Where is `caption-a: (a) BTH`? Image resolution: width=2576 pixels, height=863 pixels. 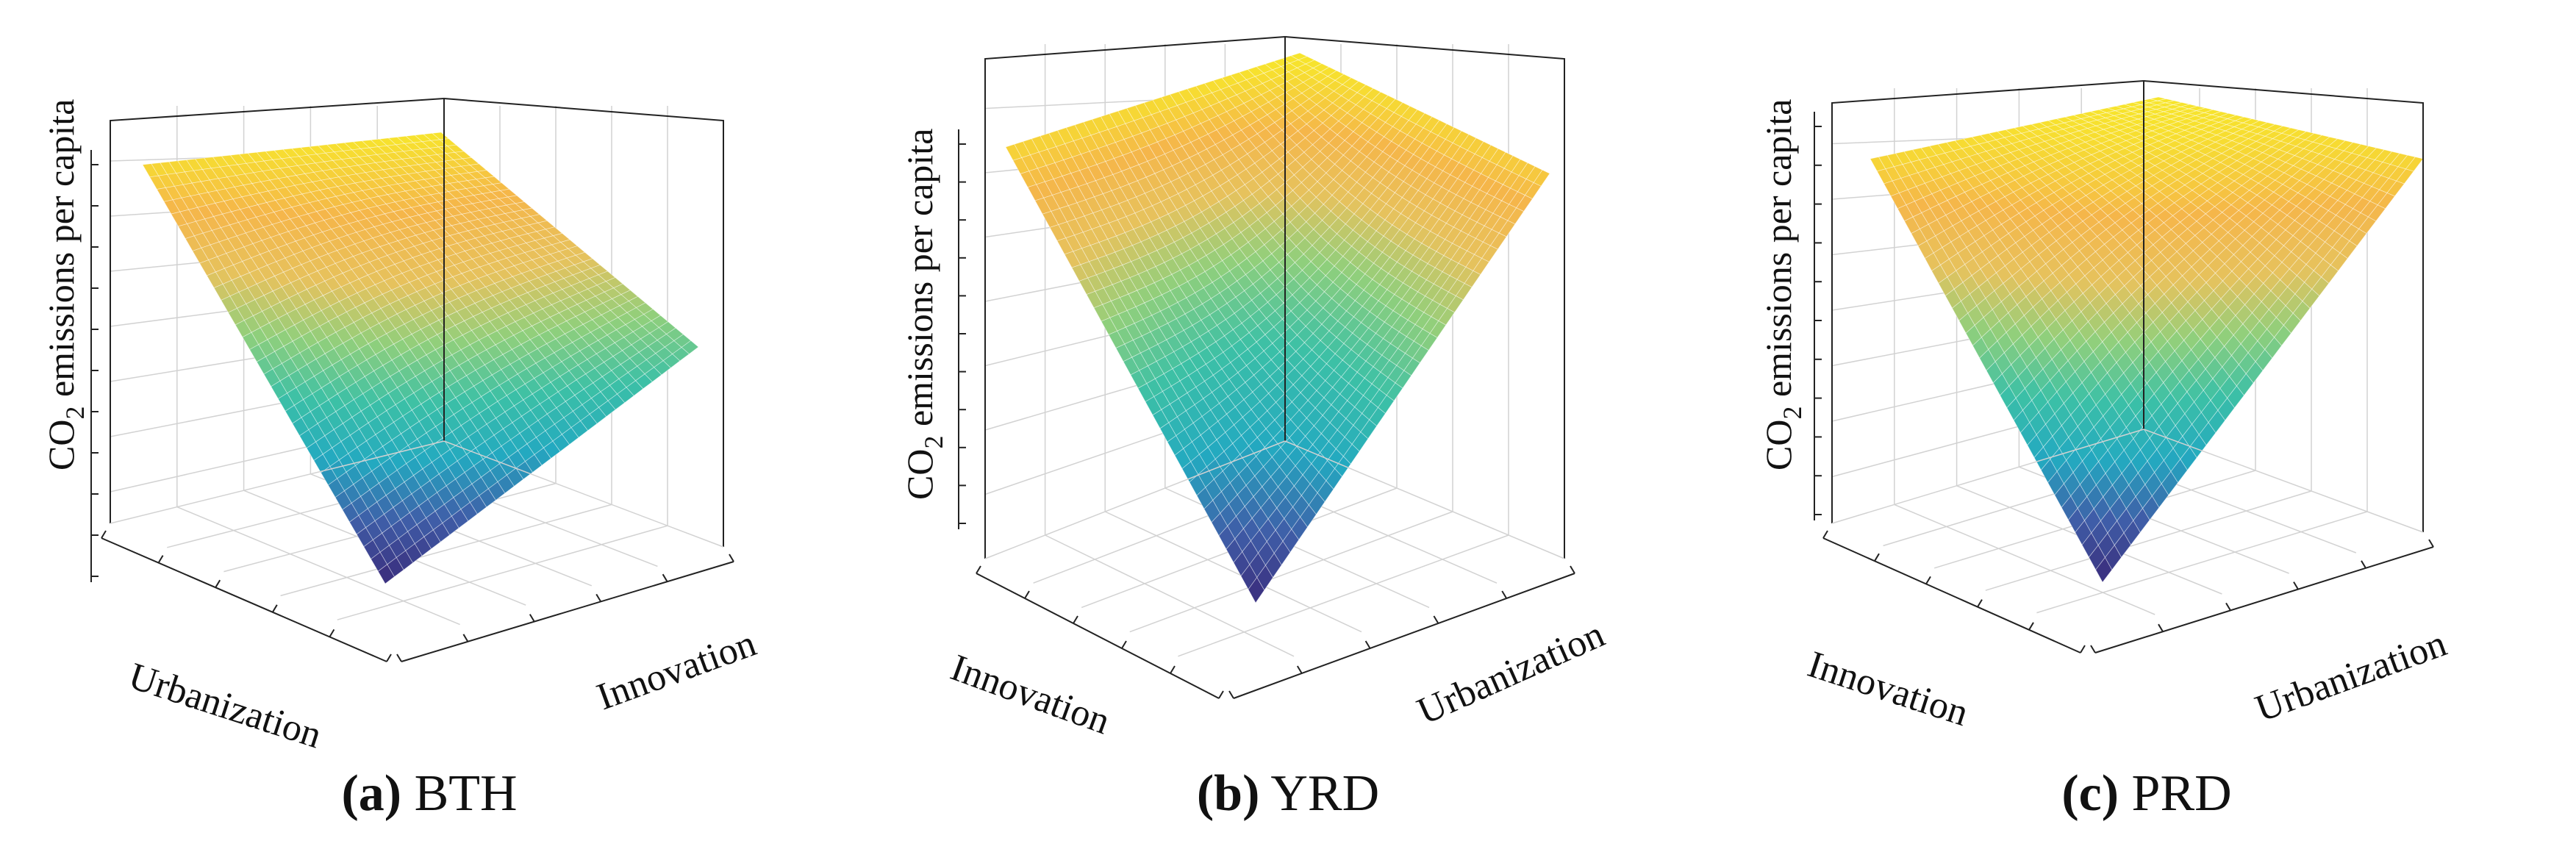 caption-a: (a) BTH is located at coordinates (429, 793).